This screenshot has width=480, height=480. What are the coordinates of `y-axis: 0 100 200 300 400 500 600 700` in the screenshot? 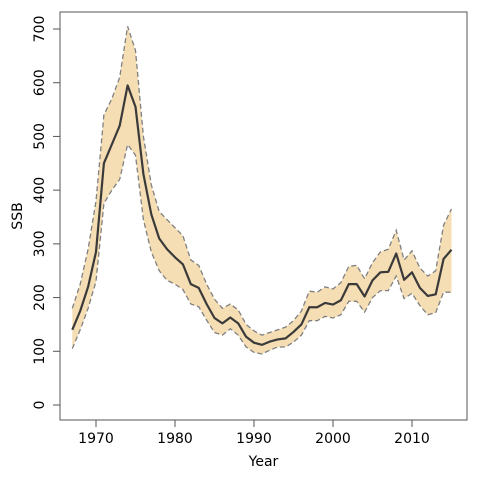 It's located at (46, 213).